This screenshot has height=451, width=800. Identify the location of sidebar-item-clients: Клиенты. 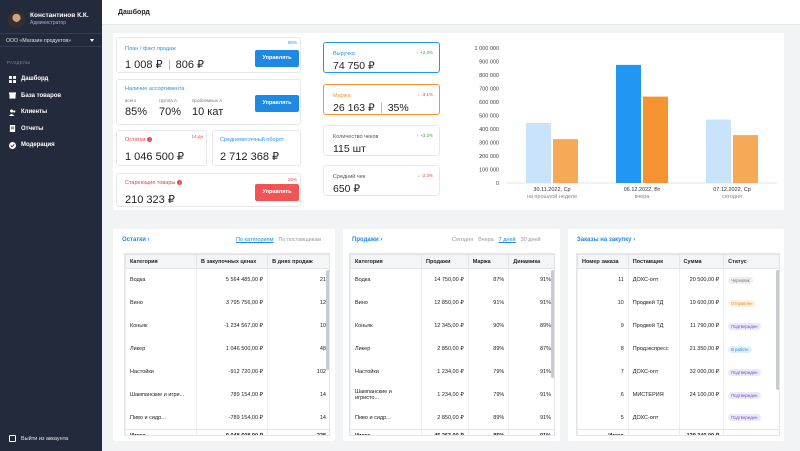
(51, 112).